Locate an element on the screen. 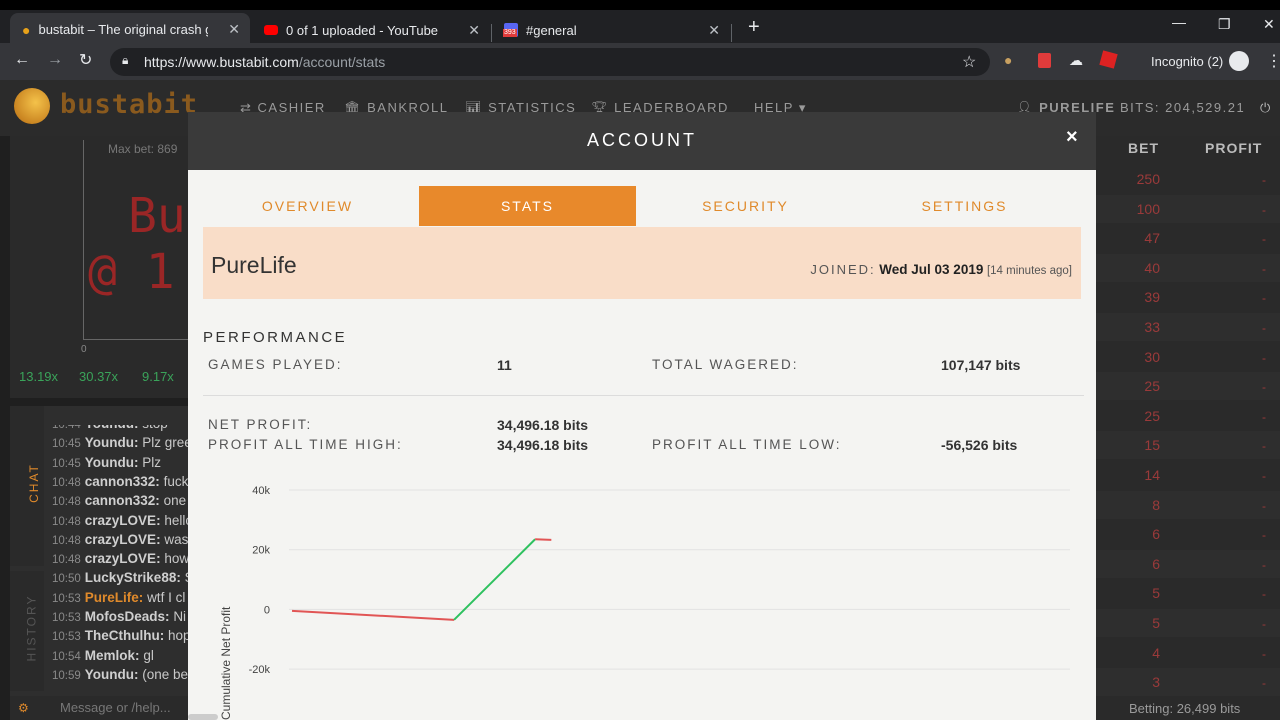 This screenshot has height=720, width=1280. chat-tab: CHAT is located at coordinates (27, 486).